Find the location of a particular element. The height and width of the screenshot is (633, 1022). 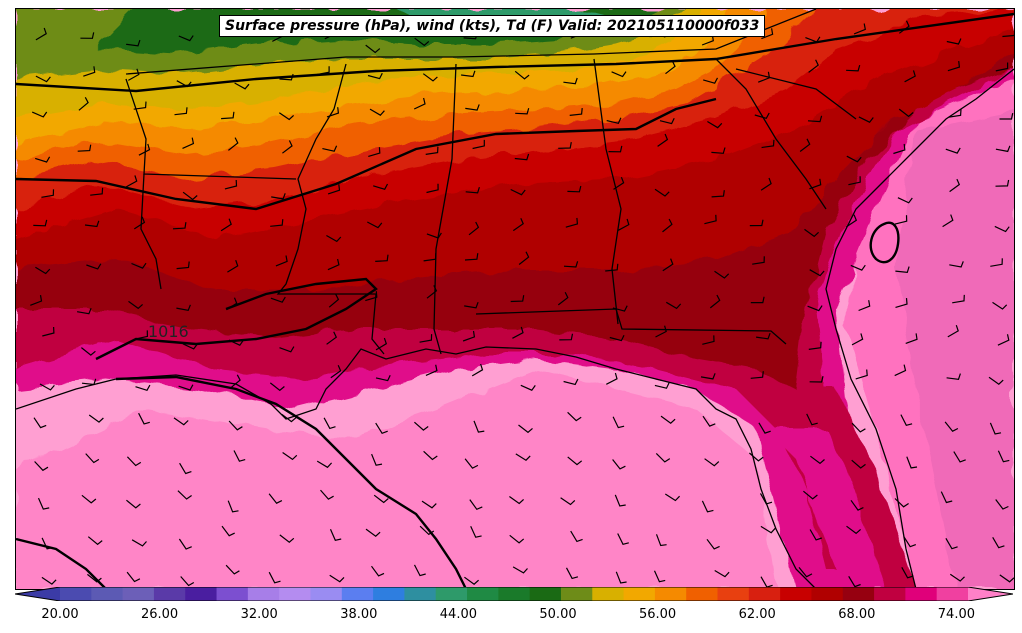

colorbar-tick-label: 38.00 is located at coordinates (359, 614).